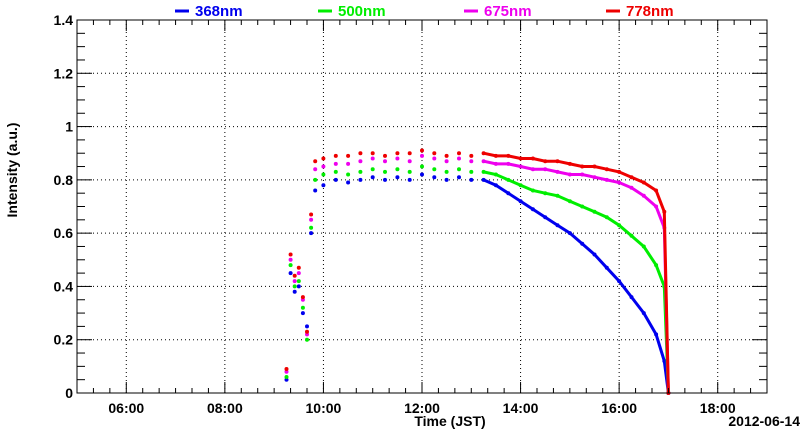  I want to click on legend-label-675nm: 675nm, so click(508, 11).